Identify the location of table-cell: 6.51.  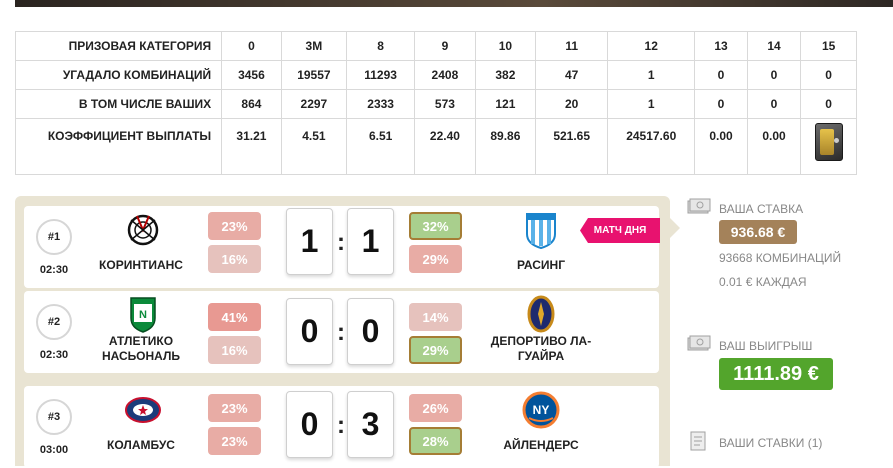
(381, 146).